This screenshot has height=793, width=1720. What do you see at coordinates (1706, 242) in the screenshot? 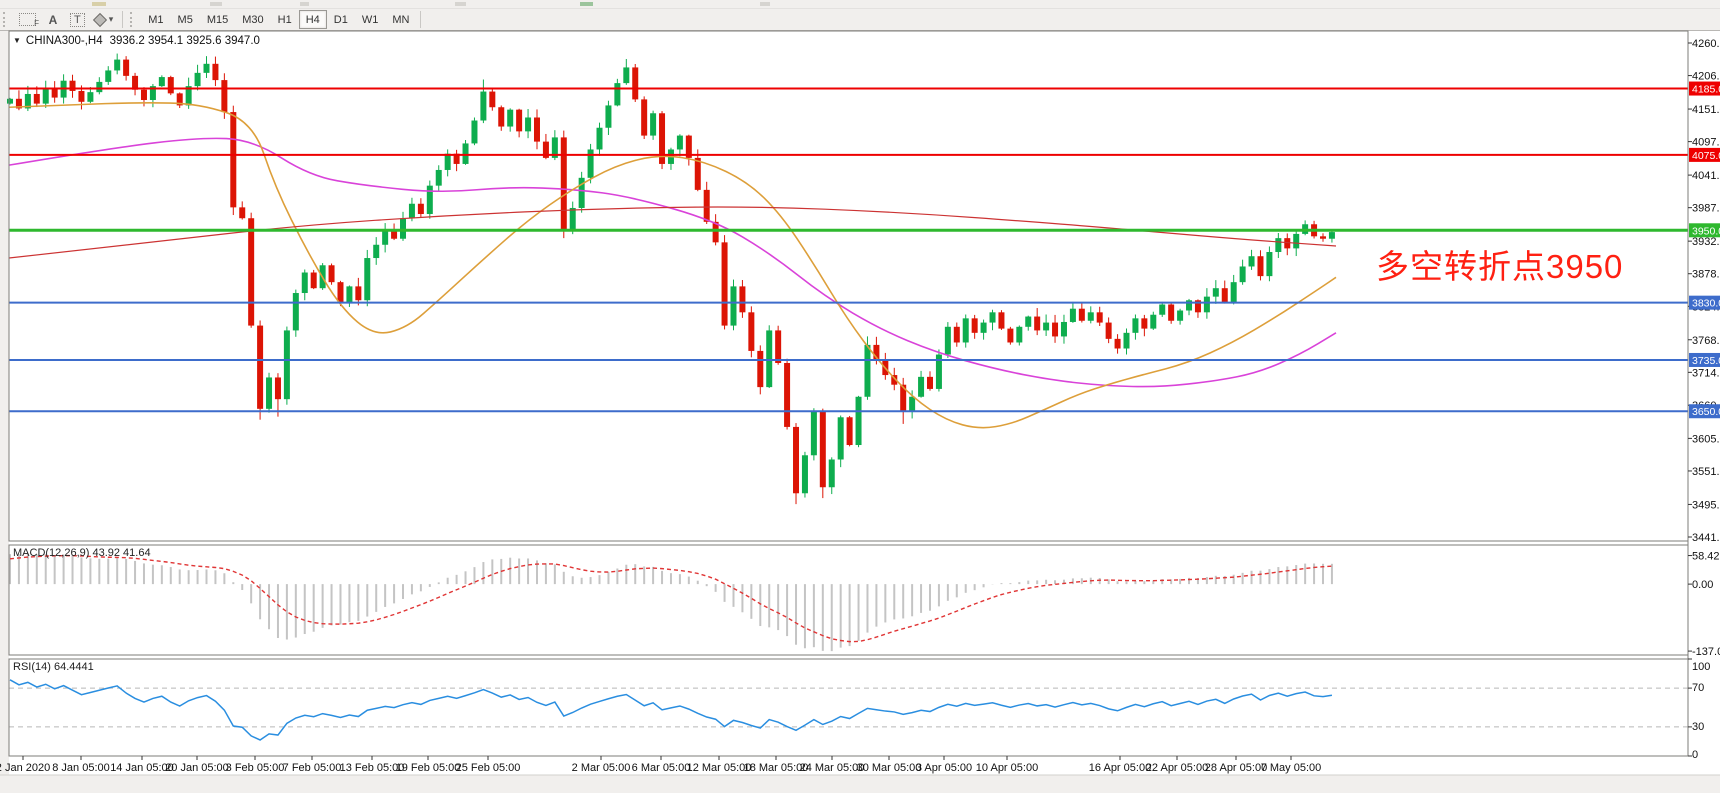
I see `y-axis-label: 3932.0` at bounding box center [1706, 242].